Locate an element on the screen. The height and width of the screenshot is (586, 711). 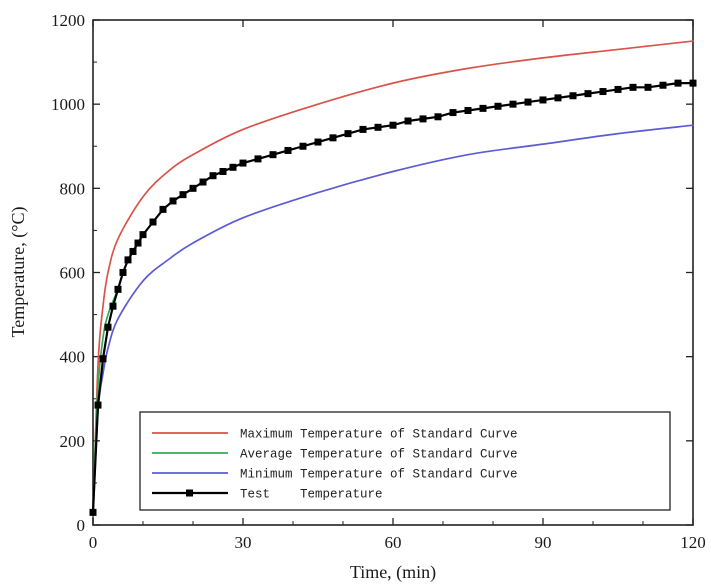
legend-label: Average Temperature of Standard Curve is located at coordinates (379, 455).